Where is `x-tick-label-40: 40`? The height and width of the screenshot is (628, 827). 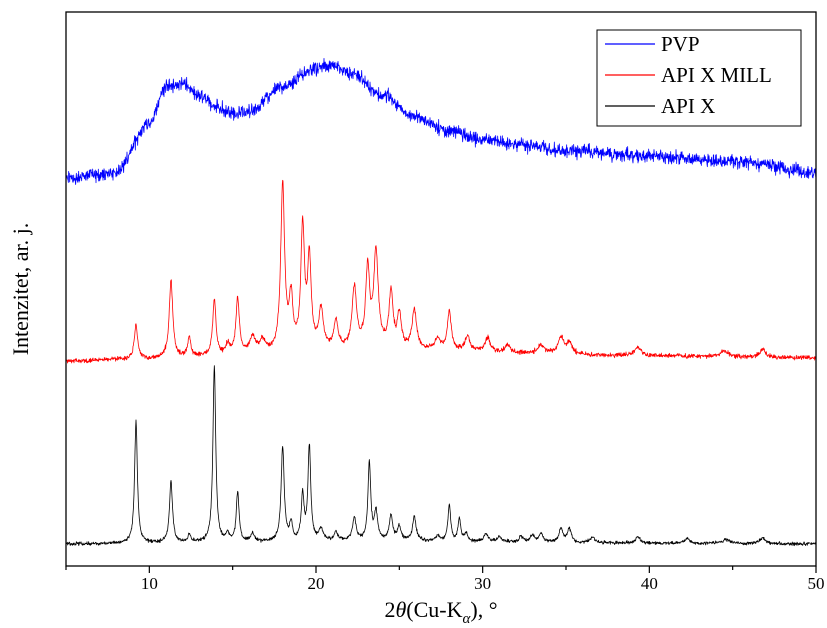
x-tick-label-40: 40 is located at coordinates (649, 583).